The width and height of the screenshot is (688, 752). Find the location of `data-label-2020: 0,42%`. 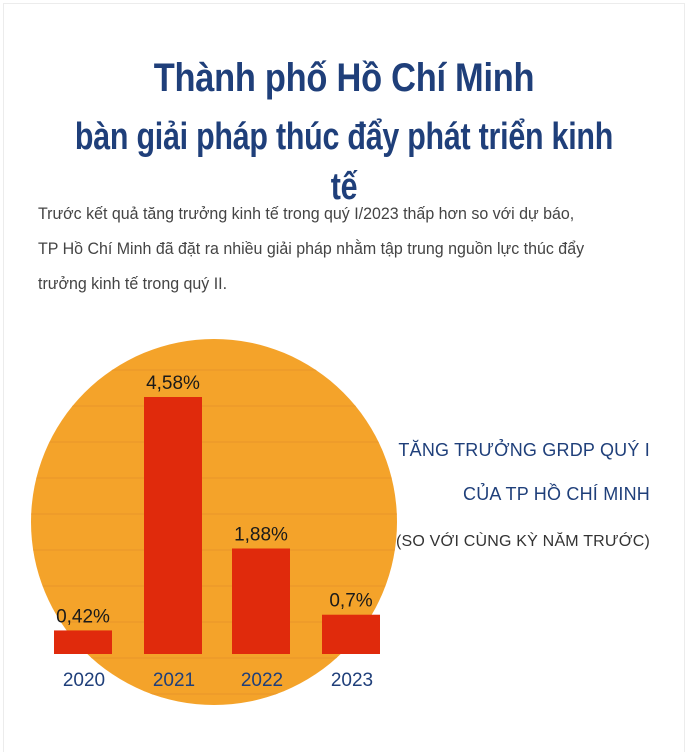

data-label-2020: 0,42% is located at coordinates (83, 616).